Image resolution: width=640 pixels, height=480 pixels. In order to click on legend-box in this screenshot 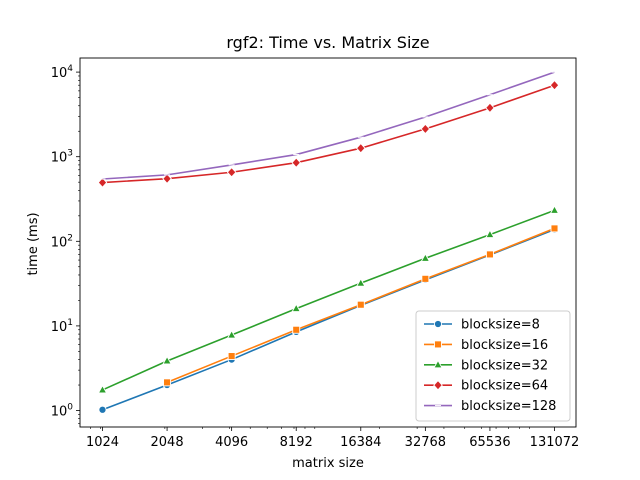, I will do `click(493, 366)`.